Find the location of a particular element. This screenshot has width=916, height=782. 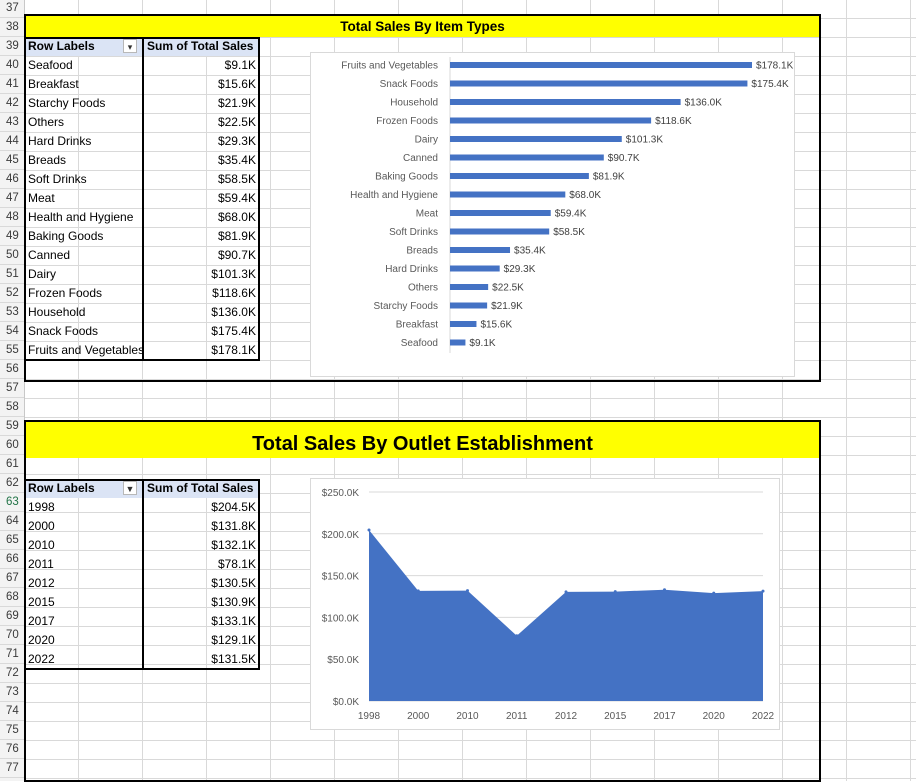

pivot-row-value: $204.5K is located at coordinates (233, 507).